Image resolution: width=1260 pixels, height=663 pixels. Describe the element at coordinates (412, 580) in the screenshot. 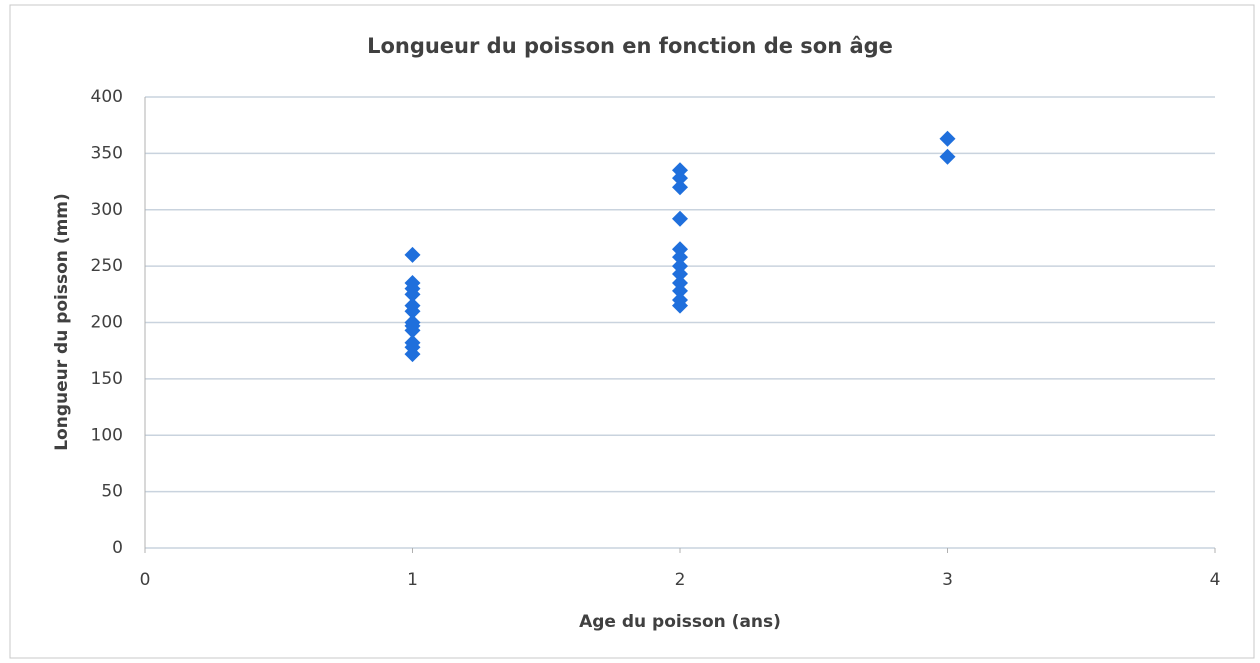

I see `x-tick-label: 1` at that location.